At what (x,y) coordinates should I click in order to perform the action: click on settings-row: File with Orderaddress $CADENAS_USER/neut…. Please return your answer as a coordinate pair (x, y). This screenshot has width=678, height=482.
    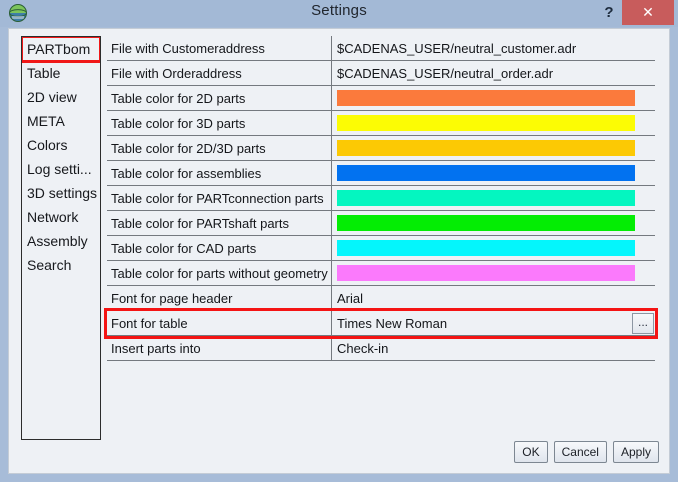
    Looking at the image, I should click on (381, 73).